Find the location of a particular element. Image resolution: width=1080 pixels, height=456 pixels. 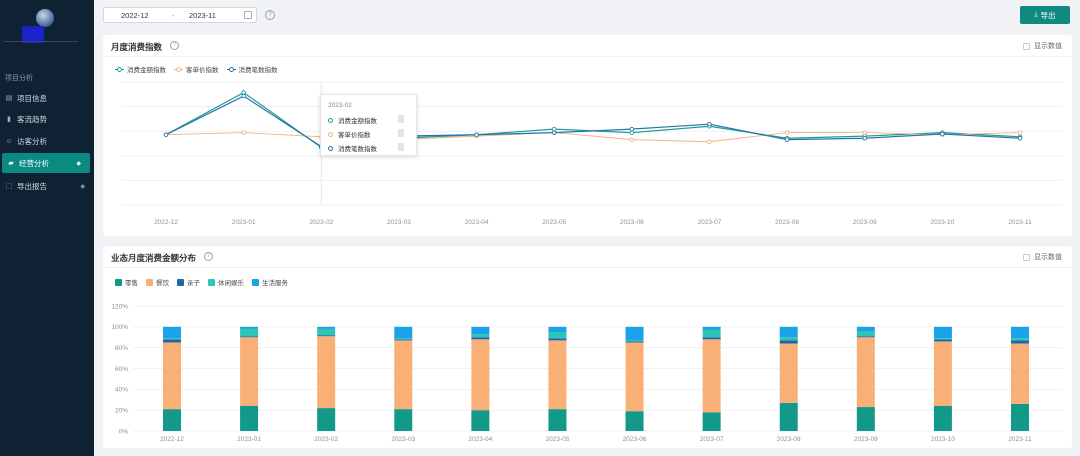

sidebar-item-visitor-analysis: ☺ 访客分析 is located at coordinates (47, 141).